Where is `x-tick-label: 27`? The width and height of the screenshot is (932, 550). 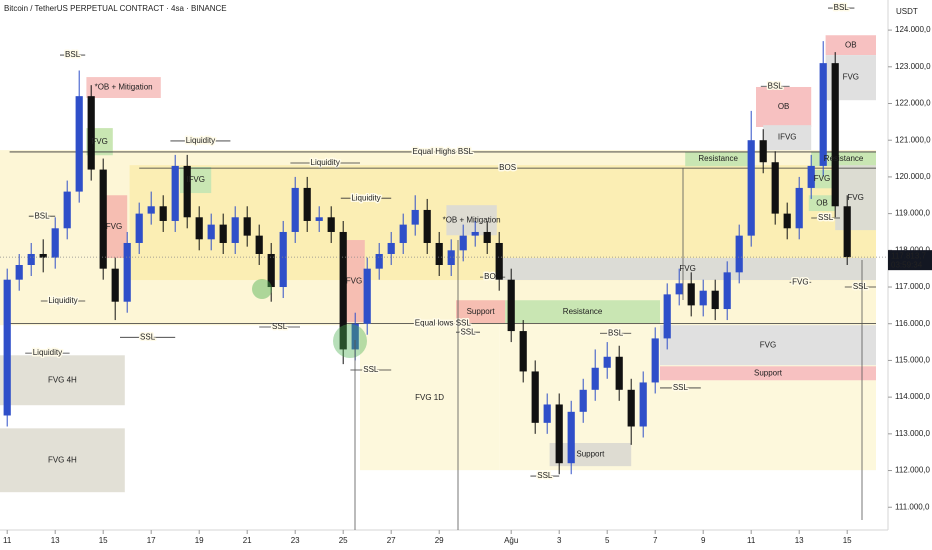
x-tick-label: 27 is located at coordinates (391, 540).